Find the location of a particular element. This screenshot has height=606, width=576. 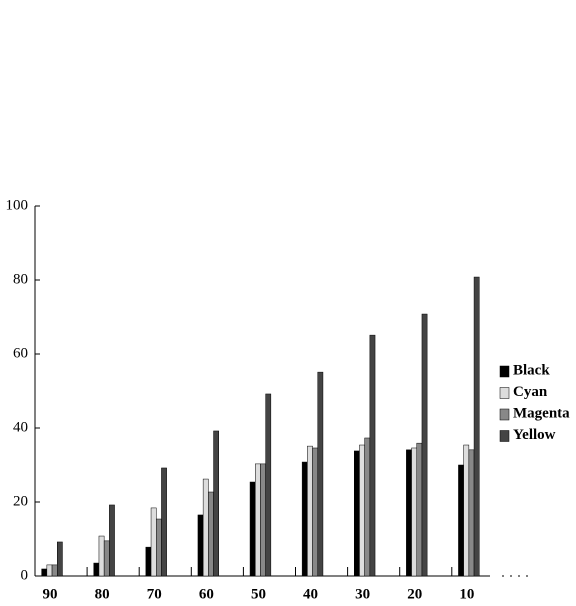

legend-label: Magenta is located at coordinates (541, 413).